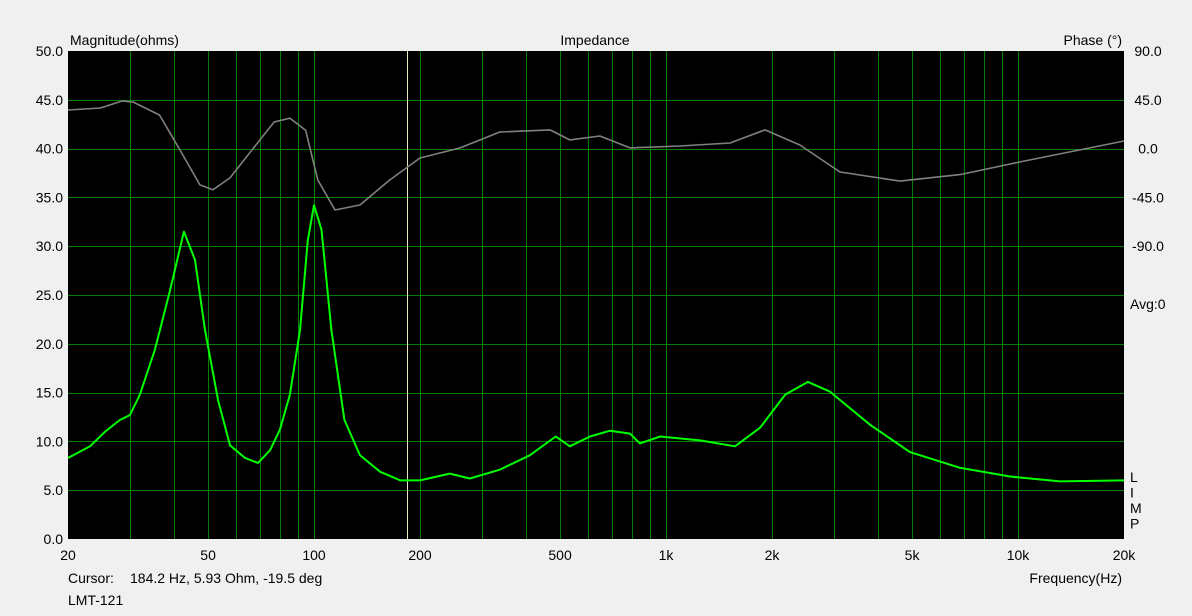 This screenshot has width=1192, height=616. Describe the element at coordinates (1147, 100) in the screenshot. I see `y2-tick-label: 45.0` at that location.